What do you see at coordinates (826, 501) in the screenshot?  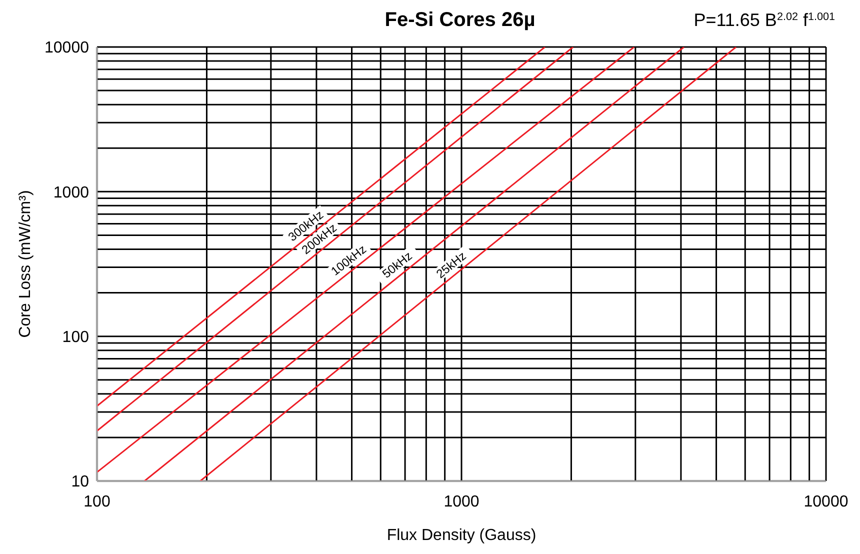 I see `x-tick-label: 10000` at bounding box center [826, 501].